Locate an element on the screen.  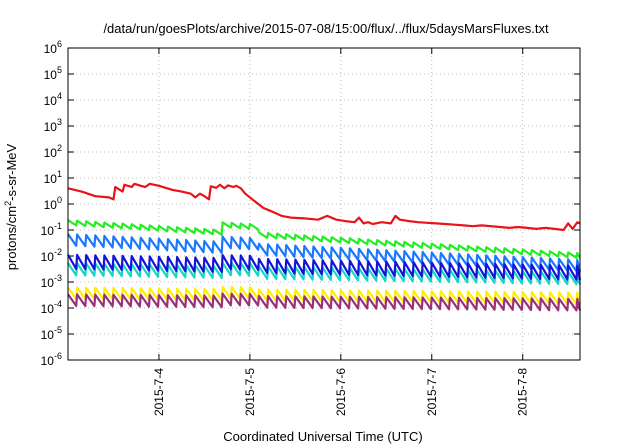
y-tick-label: 10⁶ is located at coordinates (53, 47).